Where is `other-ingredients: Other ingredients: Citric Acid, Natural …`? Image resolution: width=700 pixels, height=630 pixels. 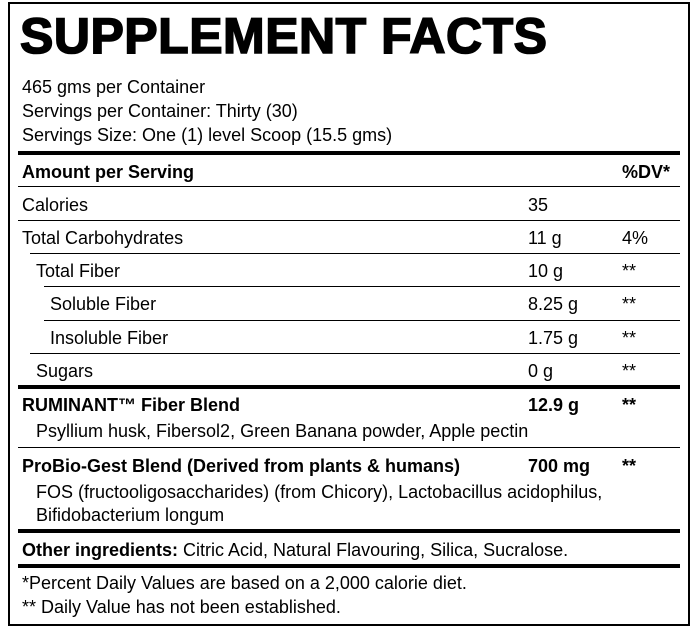
other-ingredients: Other ingredients: Citric Acid, Natural … is located at coordinates (295, 550).